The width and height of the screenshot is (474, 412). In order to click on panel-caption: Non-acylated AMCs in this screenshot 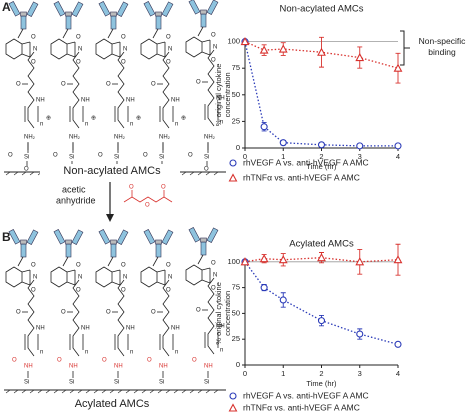, I will do `click(112, 171)`.